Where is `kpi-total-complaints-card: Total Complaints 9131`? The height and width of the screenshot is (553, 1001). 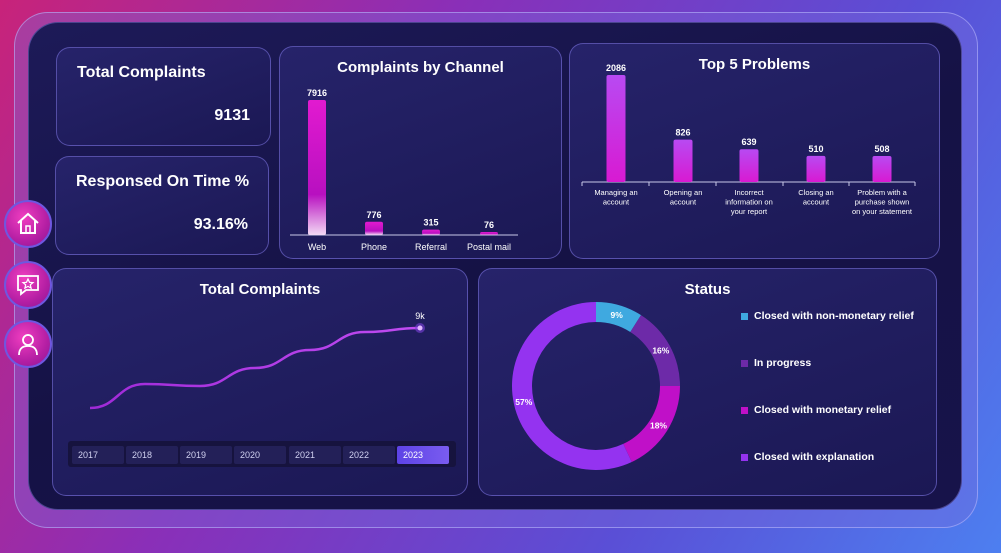 kpi-total-complaints-card: Total Complaints 9131 is located at coordinates (163, 96).